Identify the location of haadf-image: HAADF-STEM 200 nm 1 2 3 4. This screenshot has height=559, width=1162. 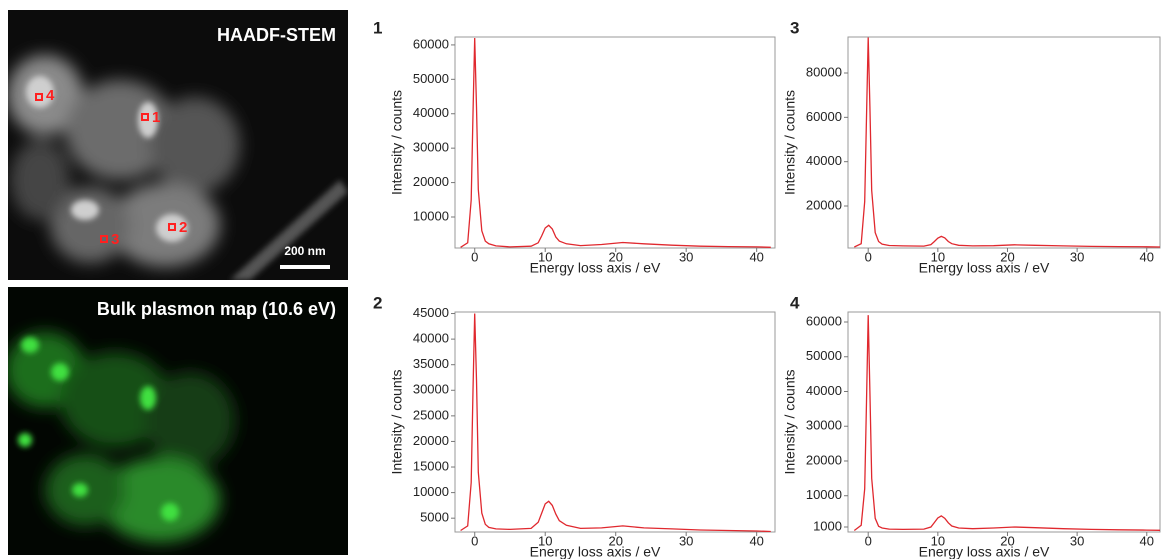
(178, 145).